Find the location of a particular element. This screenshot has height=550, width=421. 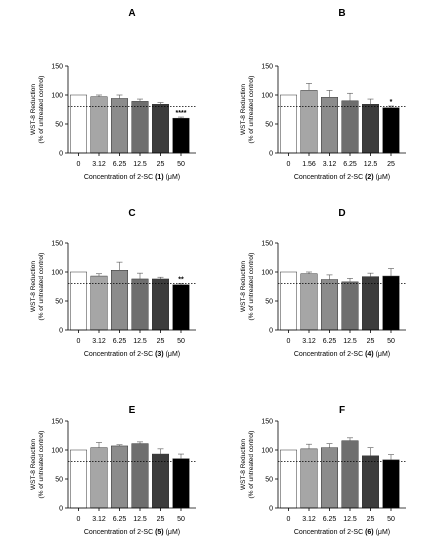

panel-letter: D is located at coordinates (341, 213).